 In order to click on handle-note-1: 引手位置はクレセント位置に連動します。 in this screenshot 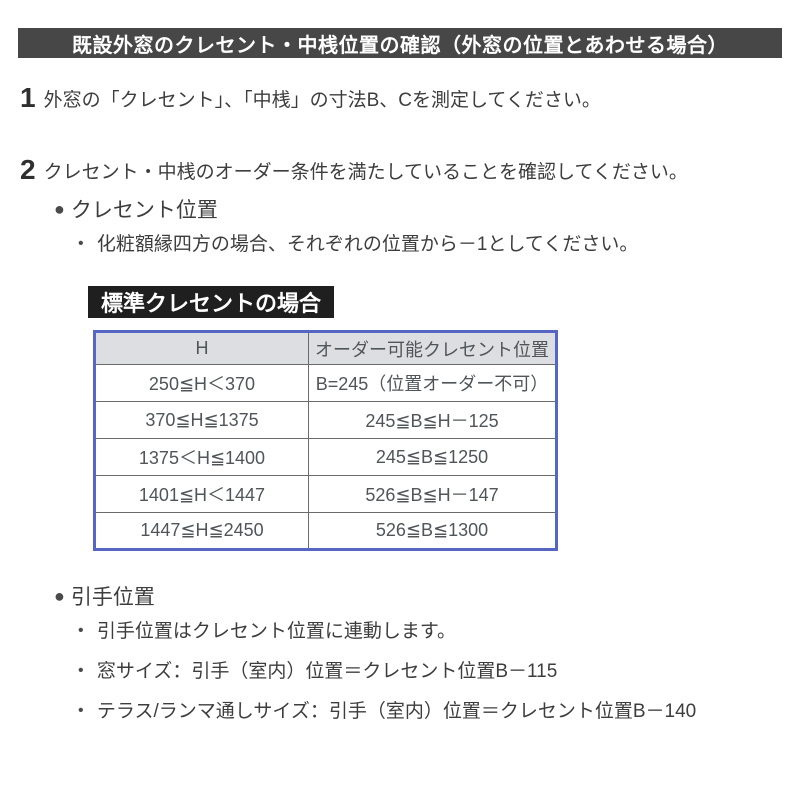, I will do `click(267, 629)`.